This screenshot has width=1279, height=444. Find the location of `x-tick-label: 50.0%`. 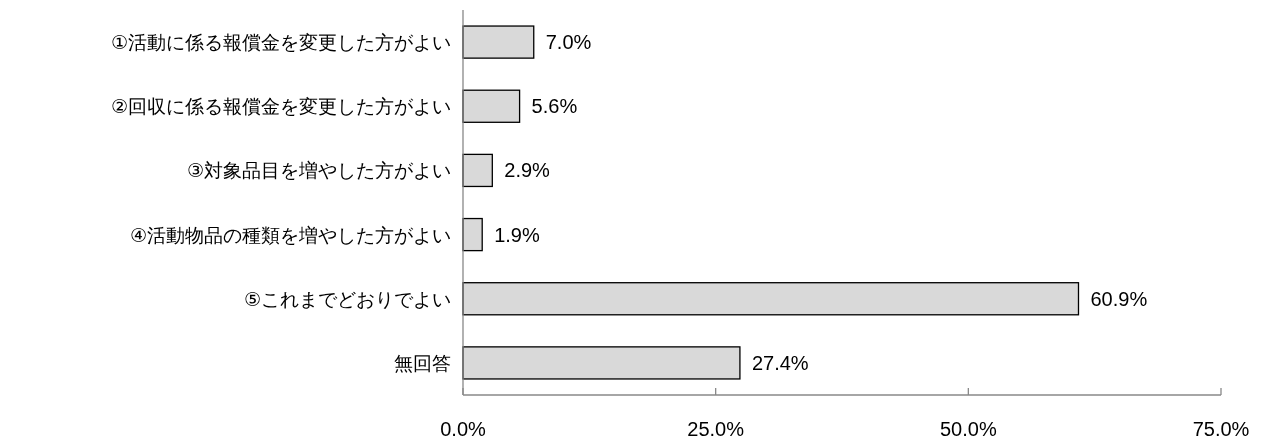

x-tick-label: 50.0% is located at coordinates (968, 429).